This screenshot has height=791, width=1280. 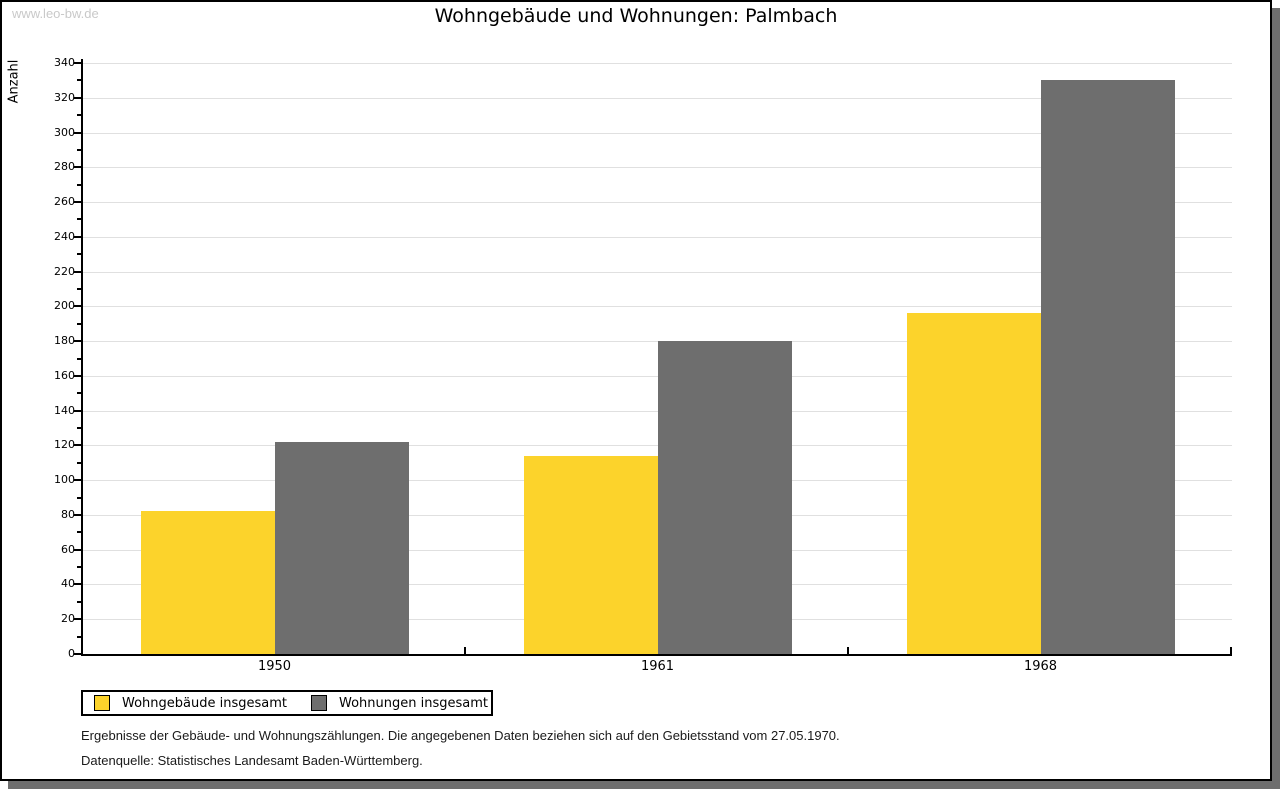 What do you see at coordinates (64, 62) in the screenshot?
I see `y-tick-label-340: 340` at bounding box center [64, 62].